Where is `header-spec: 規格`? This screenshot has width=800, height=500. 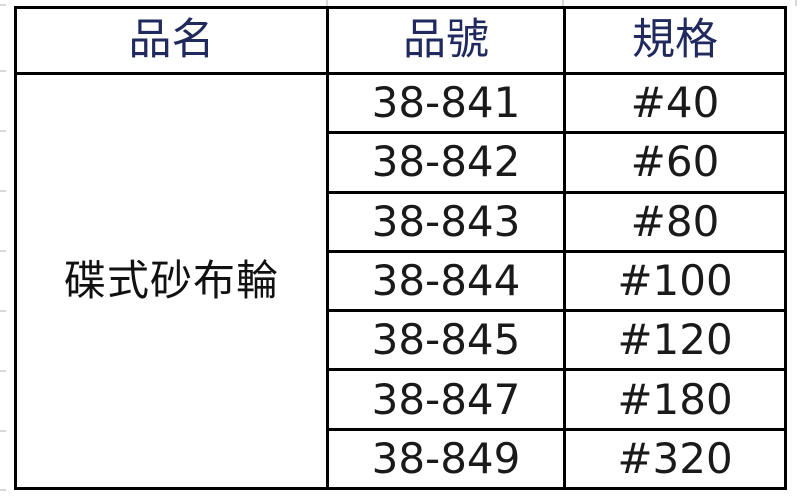 header-spec: 規格 is located at coordinates (675, 40).